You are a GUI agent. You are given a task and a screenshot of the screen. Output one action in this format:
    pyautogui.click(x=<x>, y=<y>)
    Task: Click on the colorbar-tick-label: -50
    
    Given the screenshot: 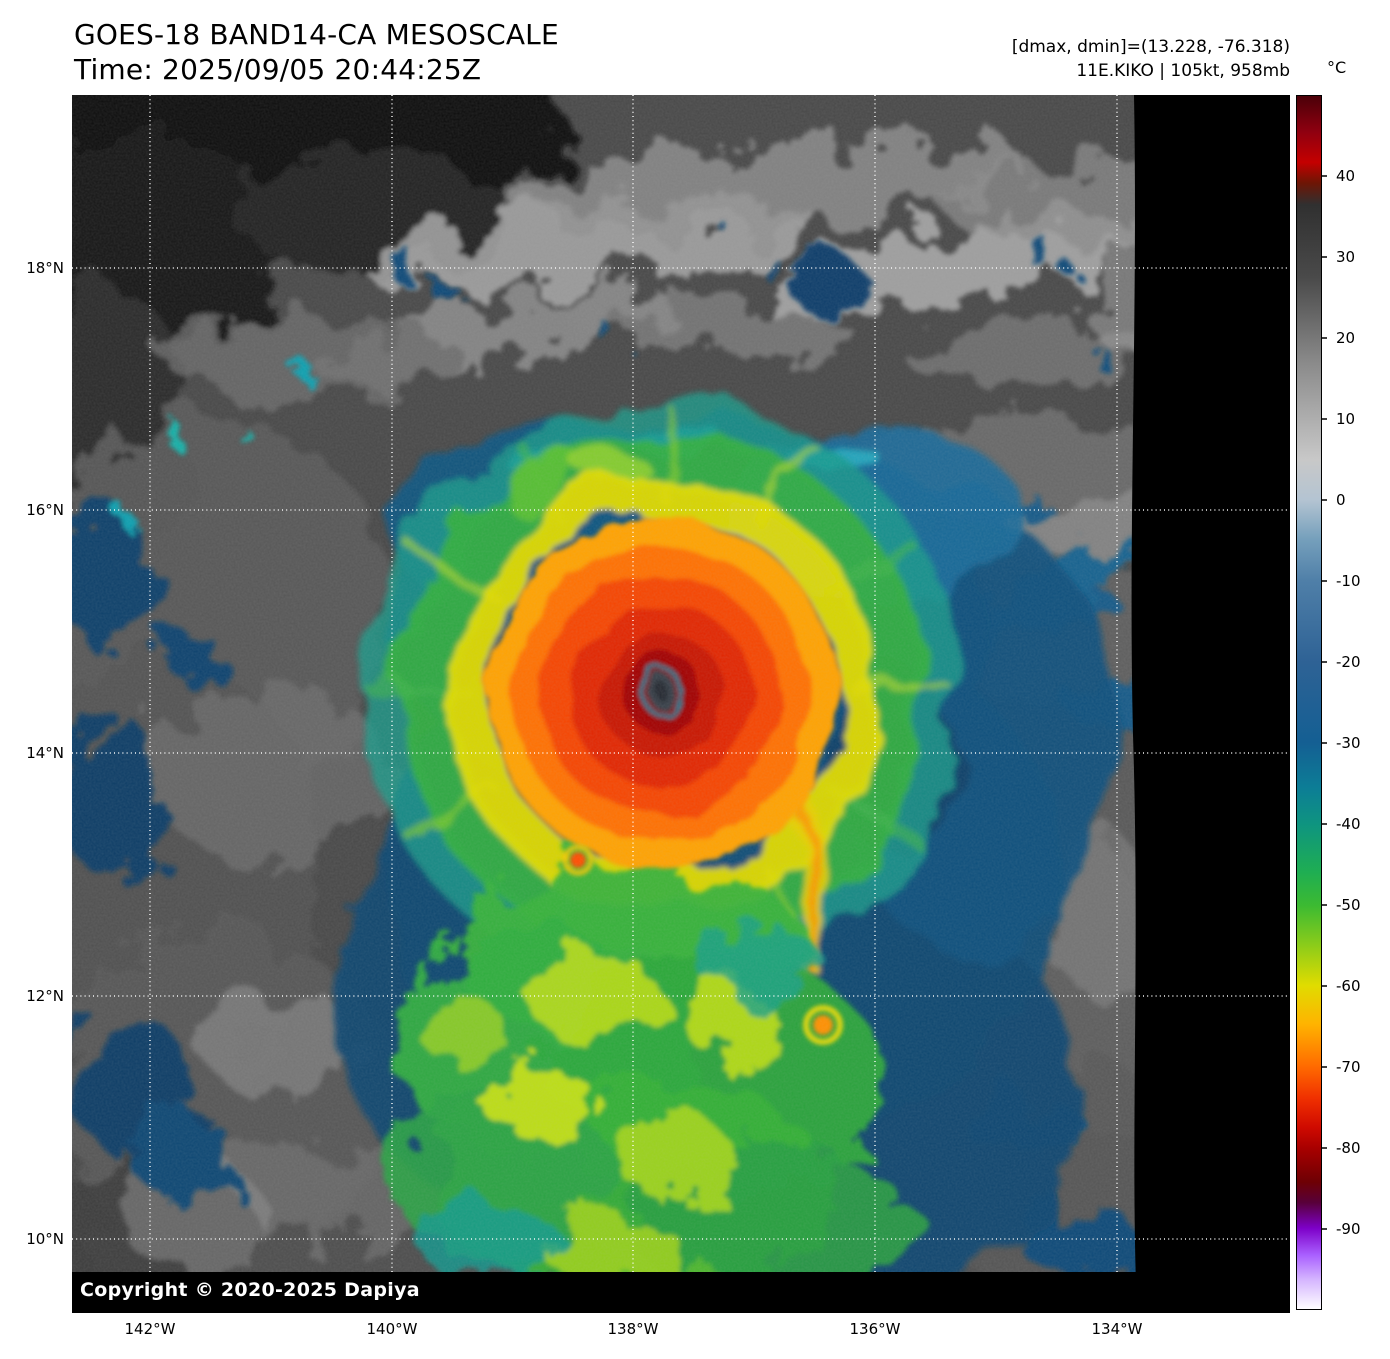 What is the action you would take?
    pyautogui.click(x=1348, y=905)
    